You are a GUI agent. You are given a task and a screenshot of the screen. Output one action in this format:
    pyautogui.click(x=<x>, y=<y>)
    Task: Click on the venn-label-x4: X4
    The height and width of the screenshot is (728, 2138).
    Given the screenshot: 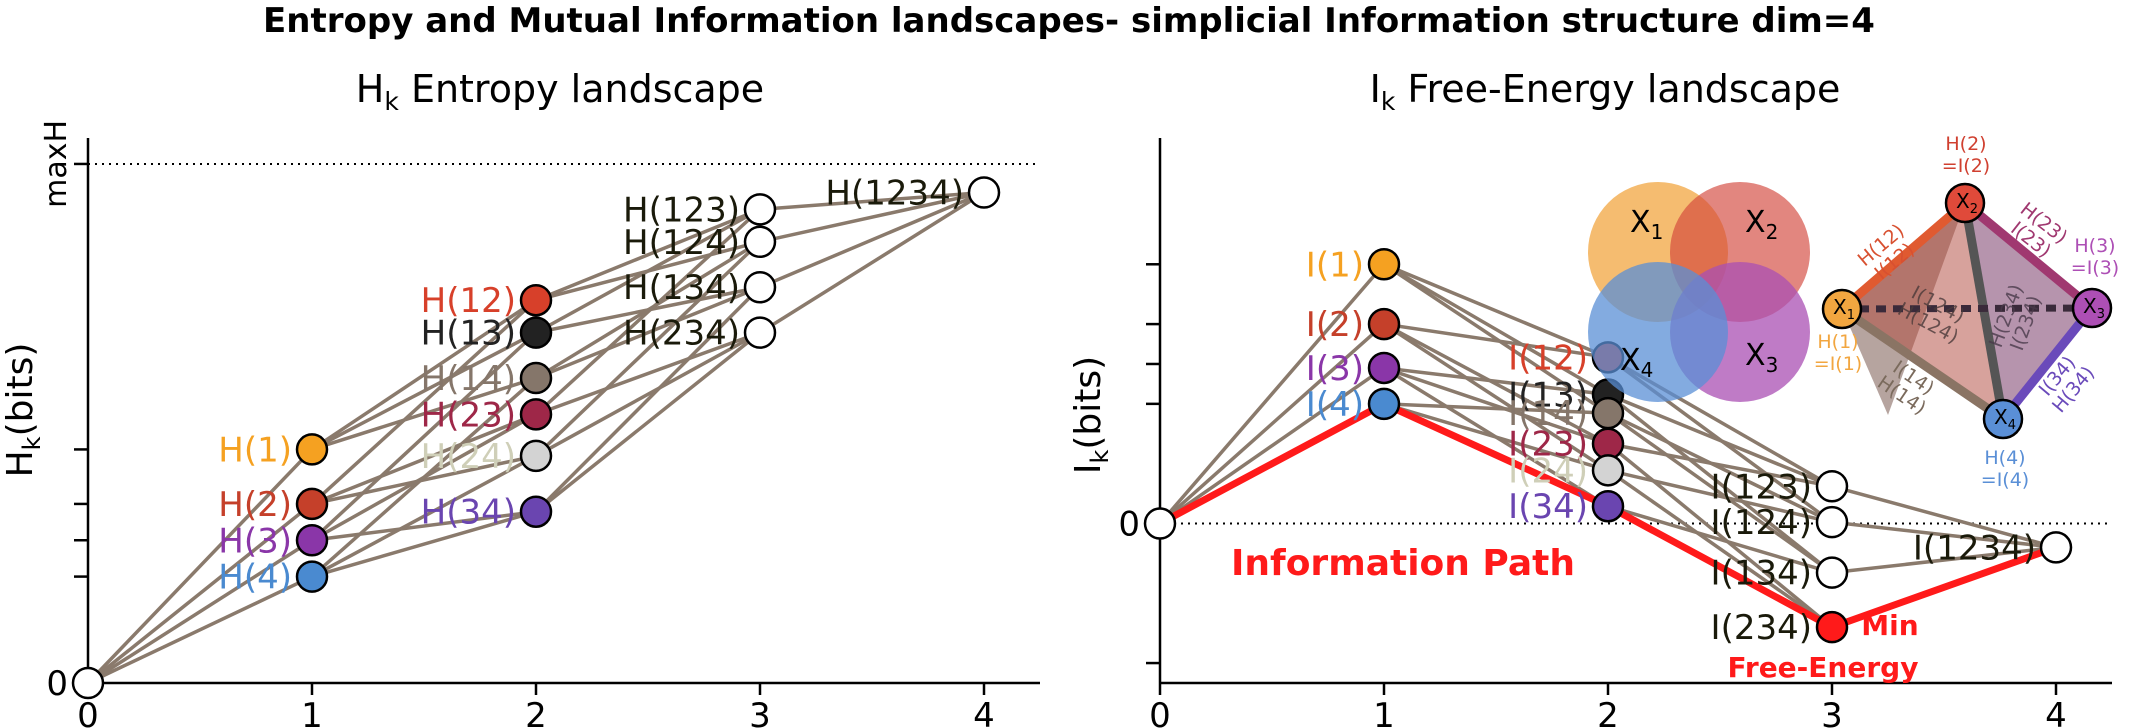 What is the action you would take?
    pyautogui.click(x=1636, y=362)
    